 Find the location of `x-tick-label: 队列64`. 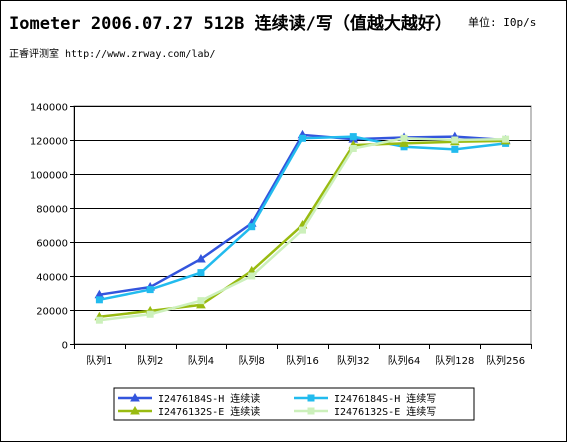

x-tick-label: 队列64 is located at coordinates (404, 360).